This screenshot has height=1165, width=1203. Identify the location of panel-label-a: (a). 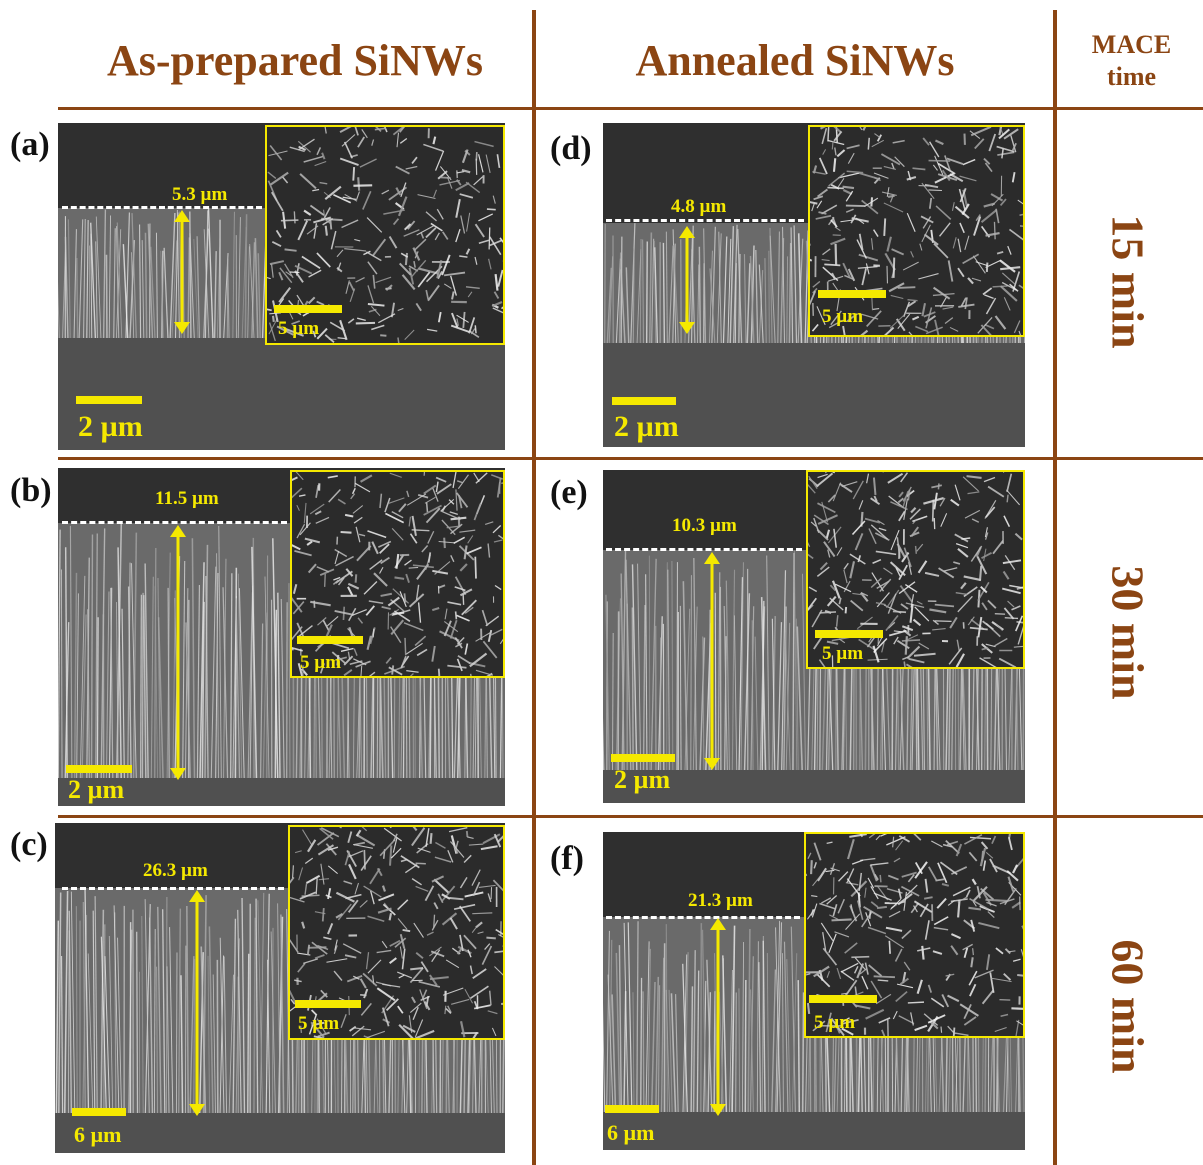
(30, 144).